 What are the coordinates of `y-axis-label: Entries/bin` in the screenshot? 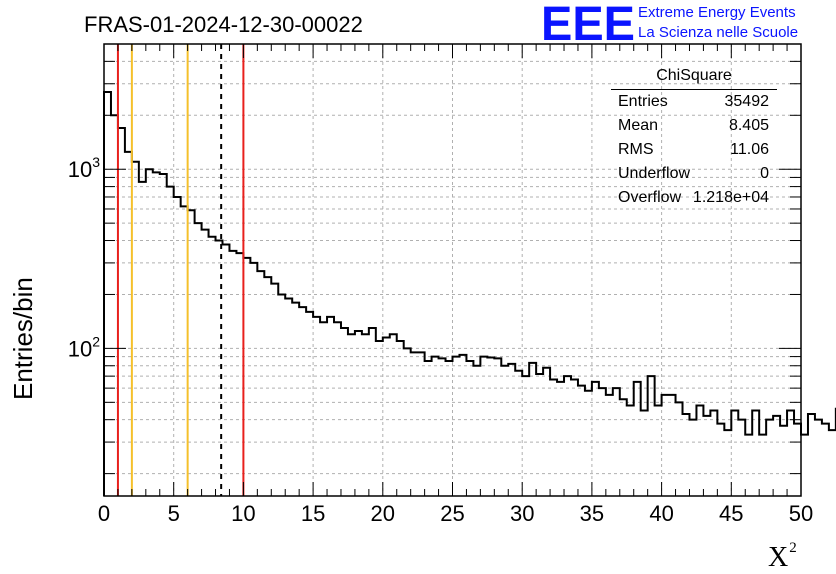 It's located at (23, 338).